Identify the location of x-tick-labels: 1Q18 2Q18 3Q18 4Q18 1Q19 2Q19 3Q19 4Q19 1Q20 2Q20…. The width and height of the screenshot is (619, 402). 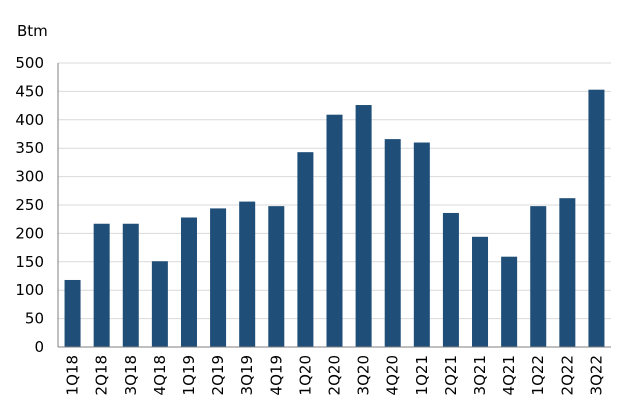
(335, 375).